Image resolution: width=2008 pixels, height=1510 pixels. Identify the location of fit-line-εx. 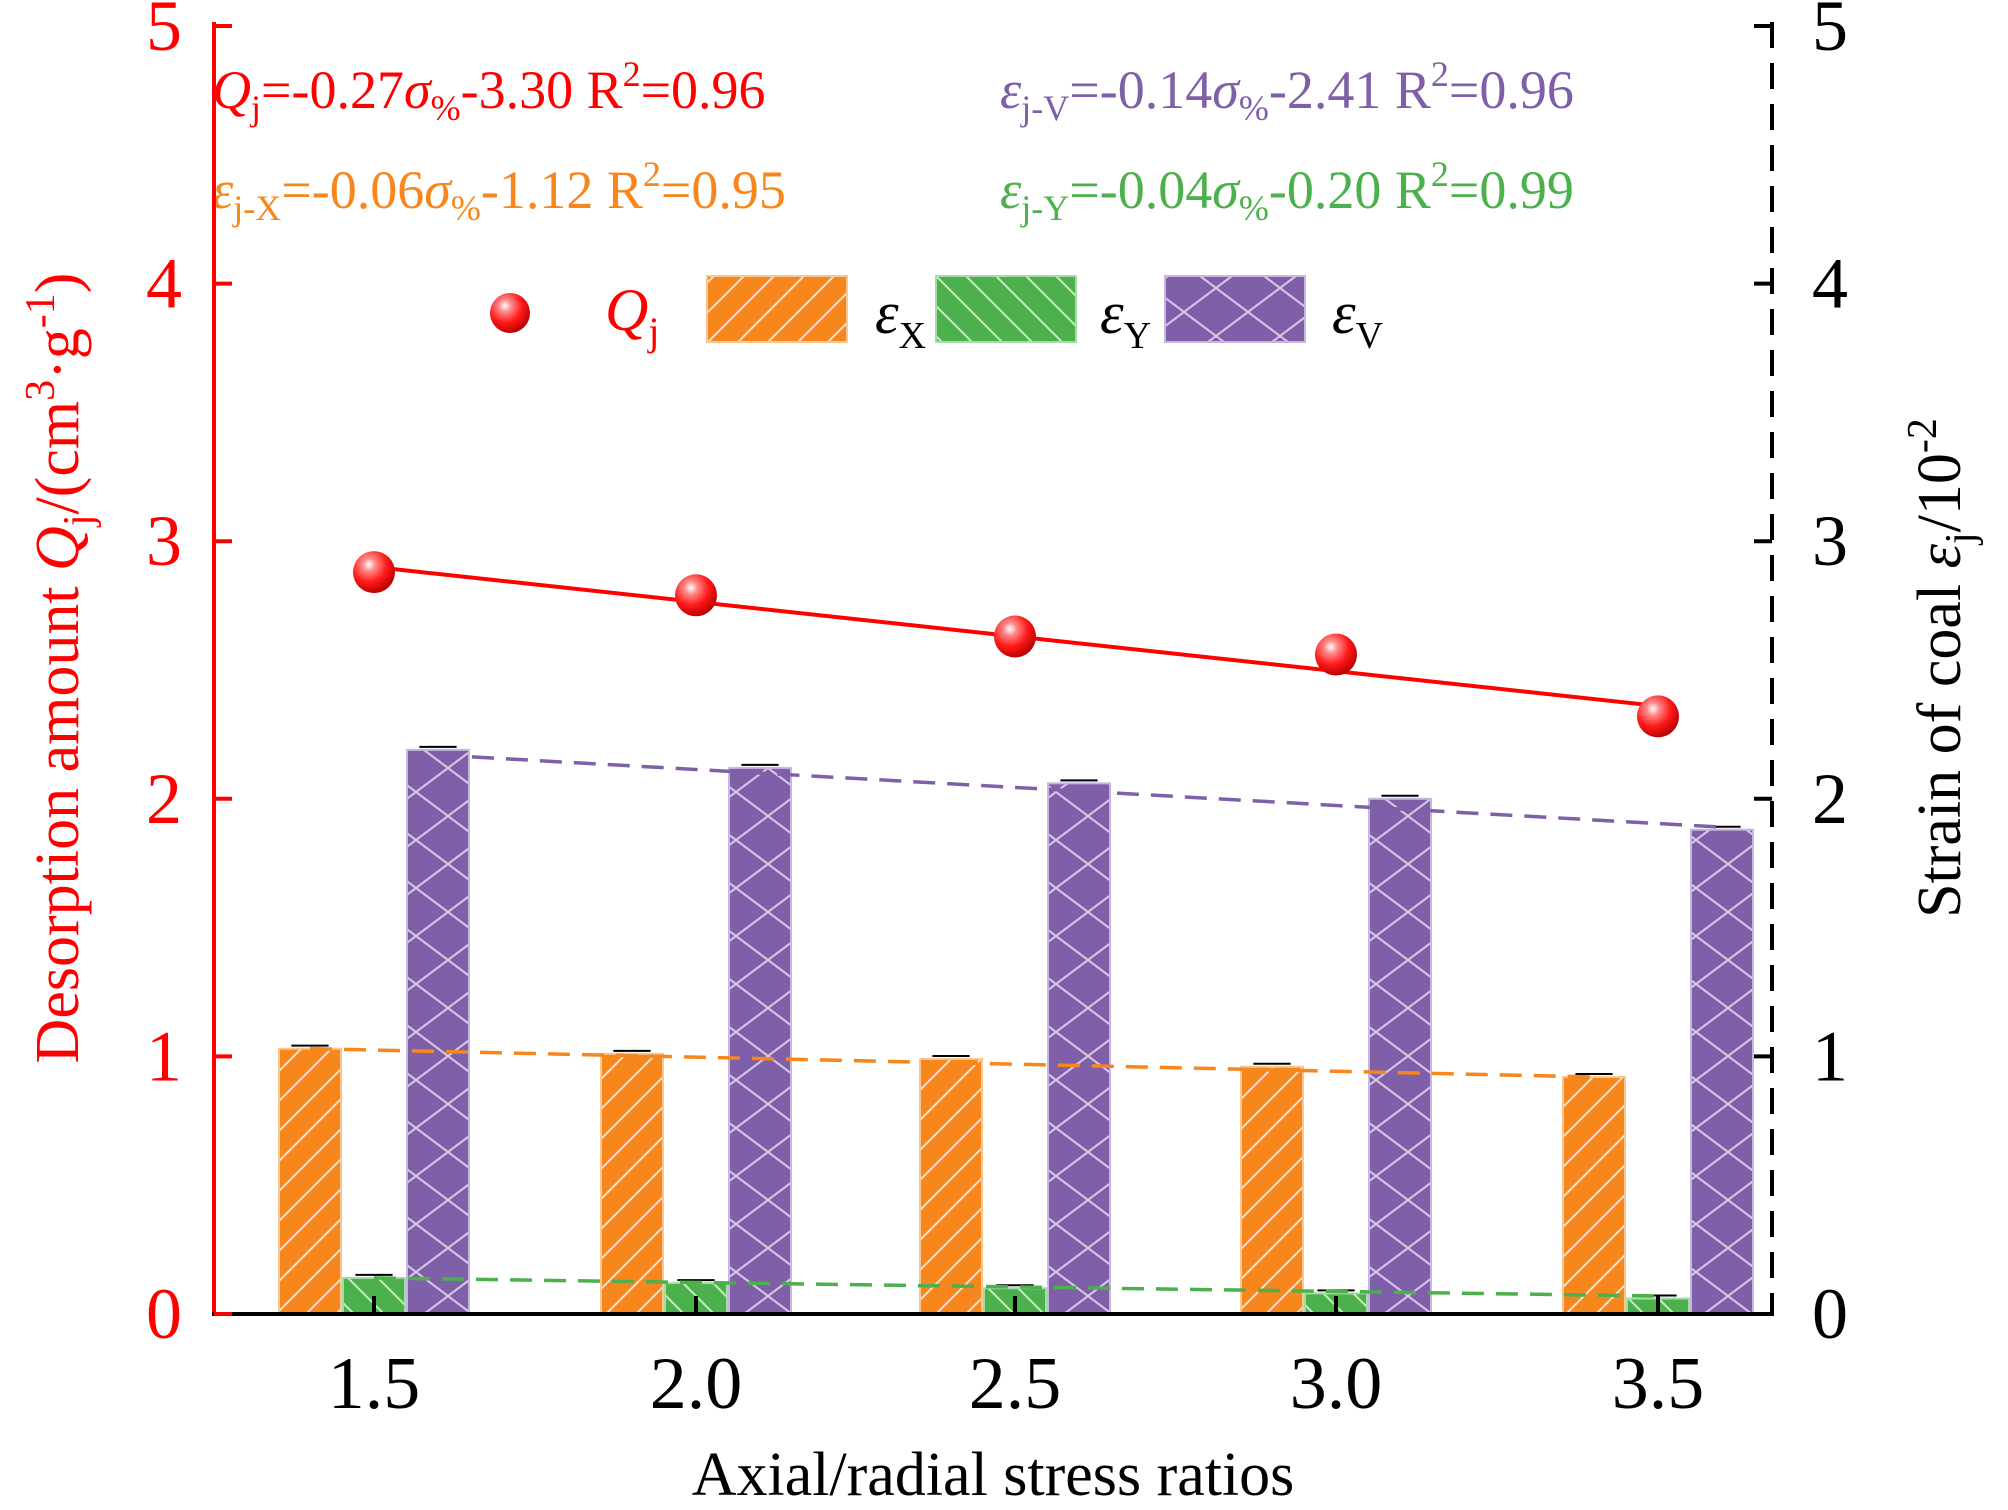
(952, 1062).